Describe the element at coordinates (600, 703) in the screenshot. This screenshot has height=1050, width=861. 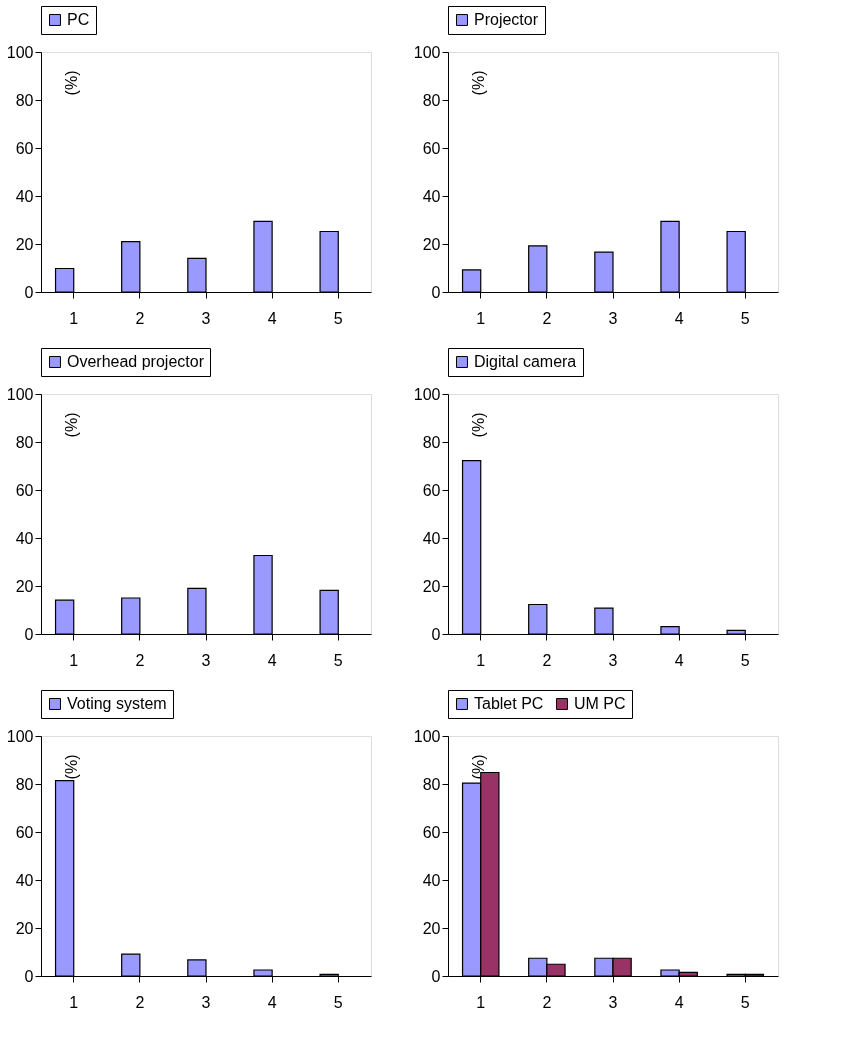
I see `legend-label: UM PC` at that location.